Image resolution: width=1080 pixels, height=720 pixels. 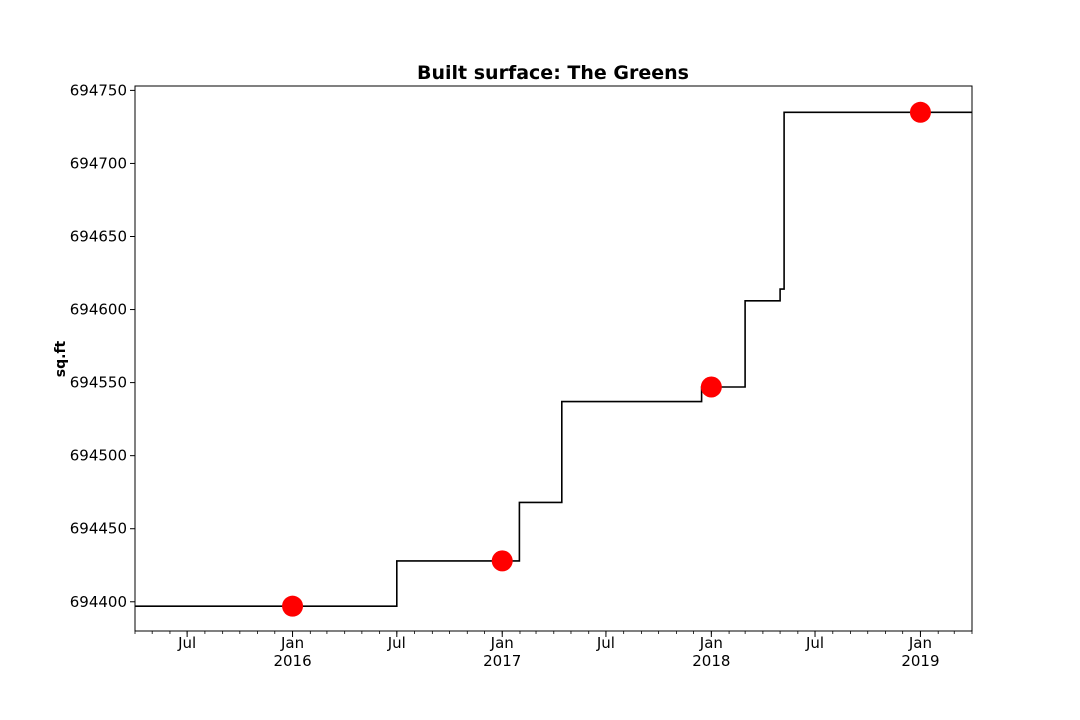 What do you see at coordinates (98, 236) in the screenshot?
I see `y-tick-label: 694650` at bounding box center [98, 236].